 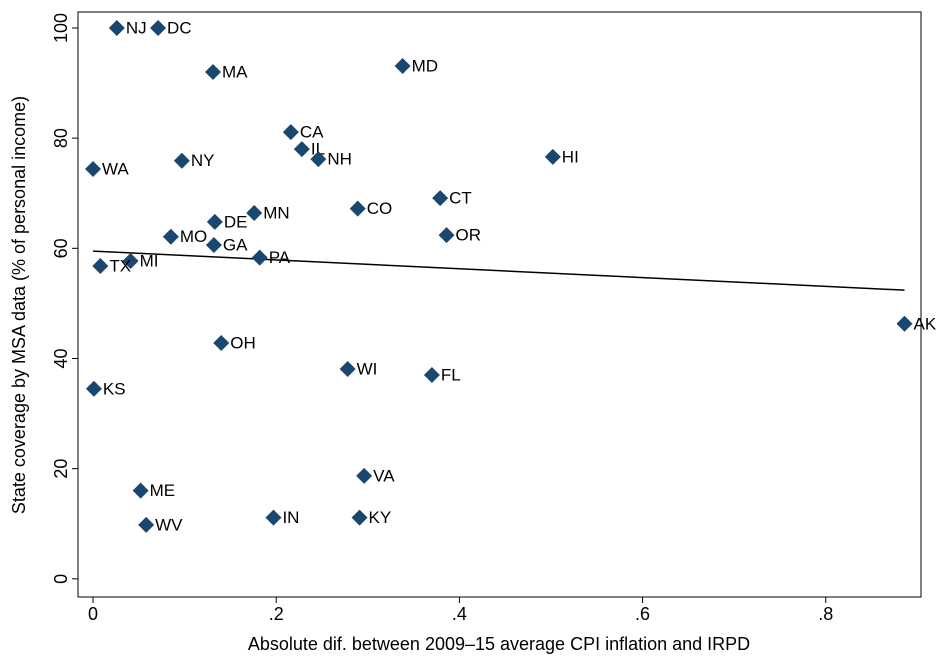 I want to click on point-label: GA, so click(x=235, y=244).